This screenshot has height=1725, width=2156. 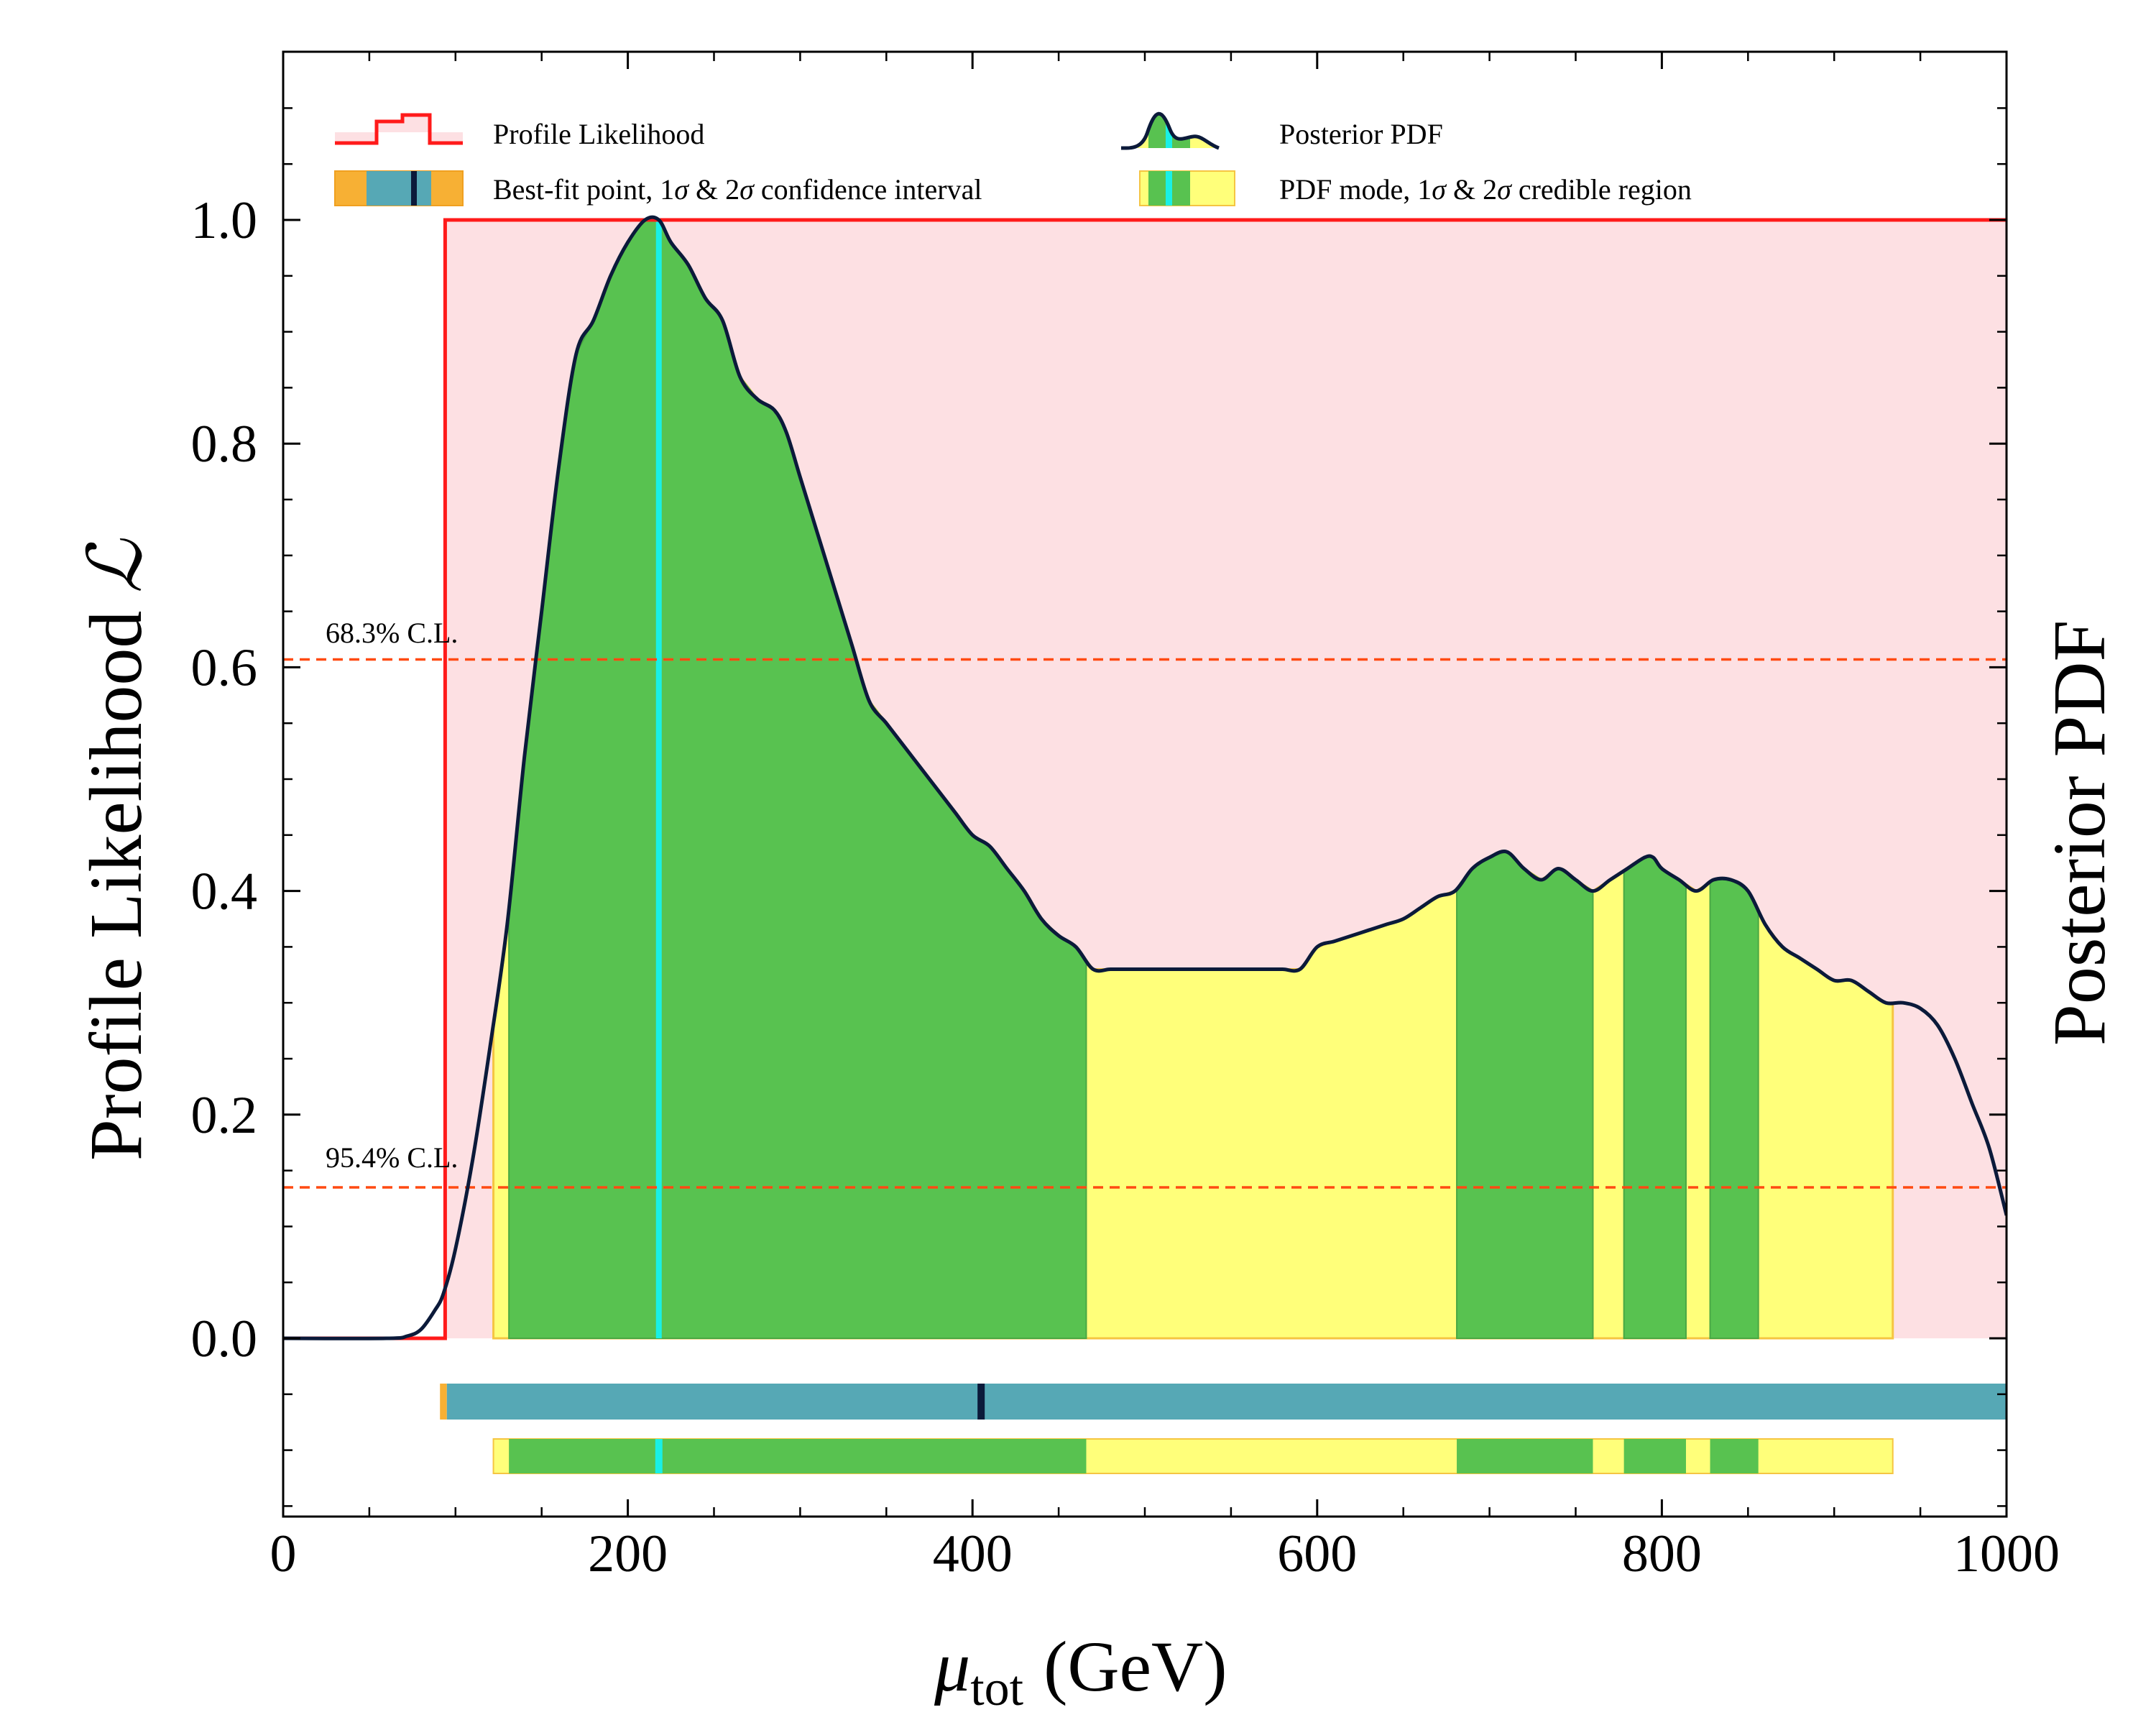 I want to click on confidence-2sigma-bar, so click(x=444, y=1402).